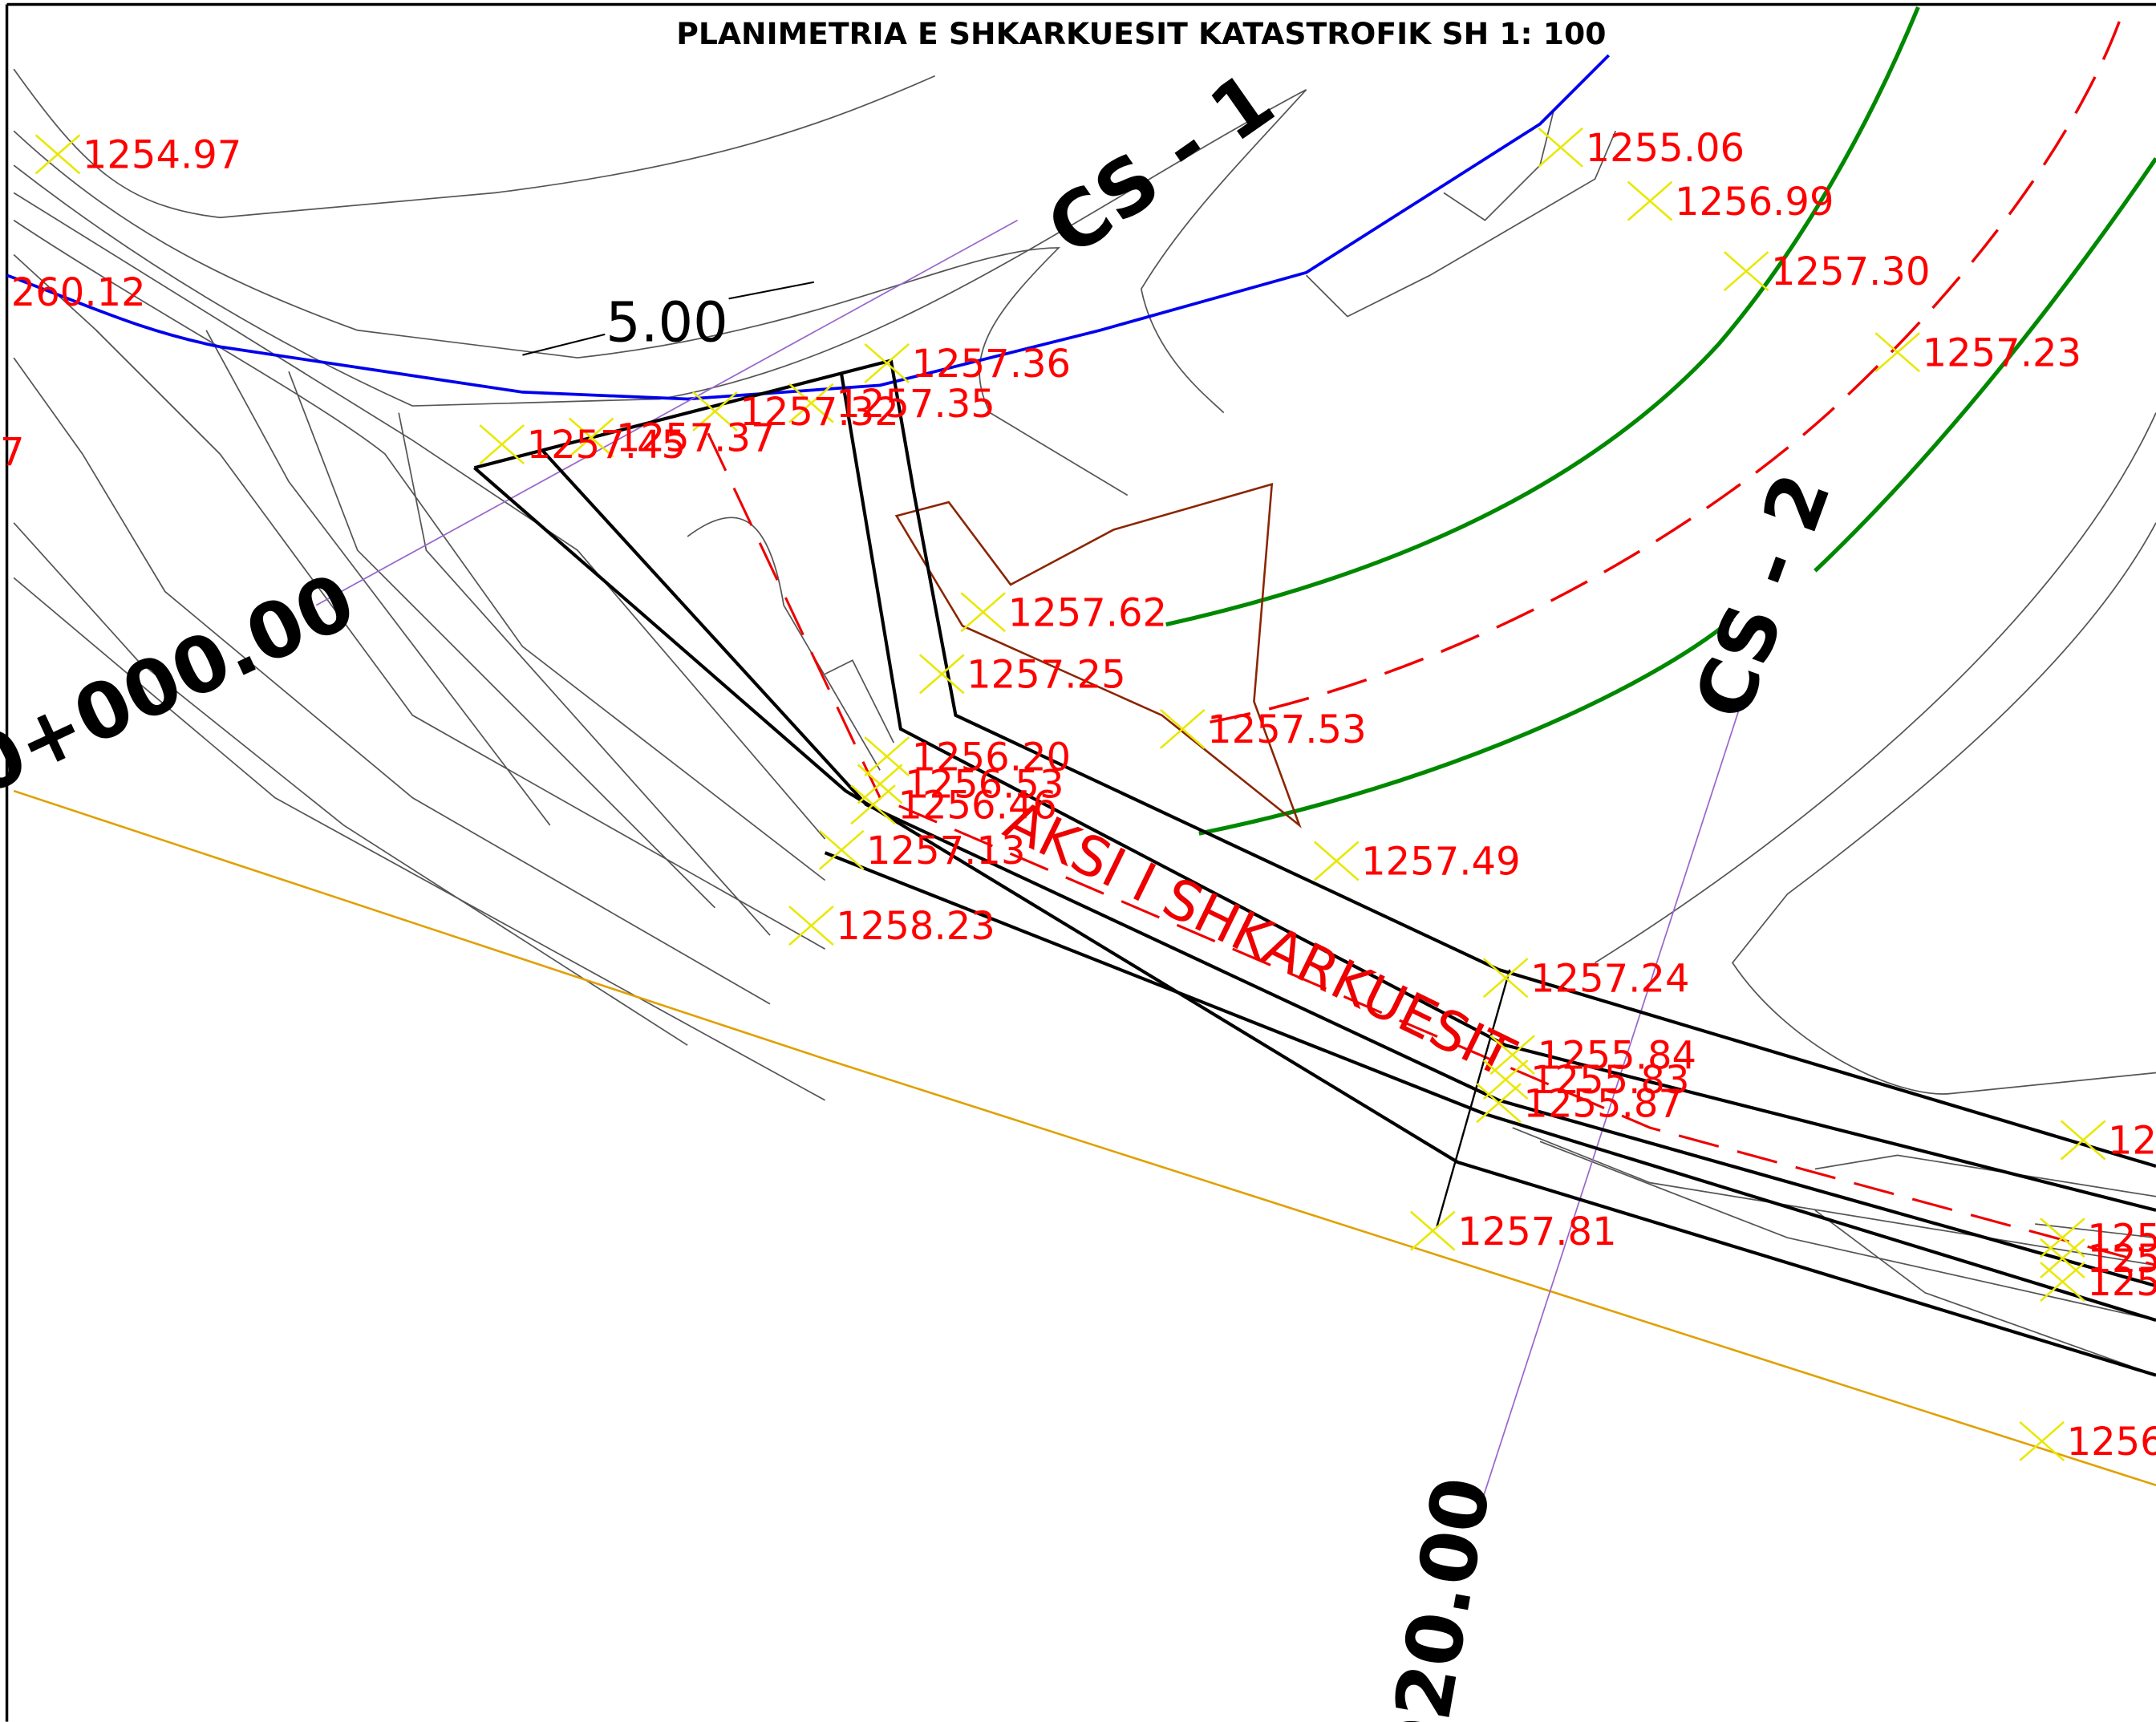 The width and height of the screenshot is (2156, 1722). What do you see at coordinates (1755, 202) in the screenshot?
I see `elevation-label: 1256.99` at bounding box center [1755, 202].